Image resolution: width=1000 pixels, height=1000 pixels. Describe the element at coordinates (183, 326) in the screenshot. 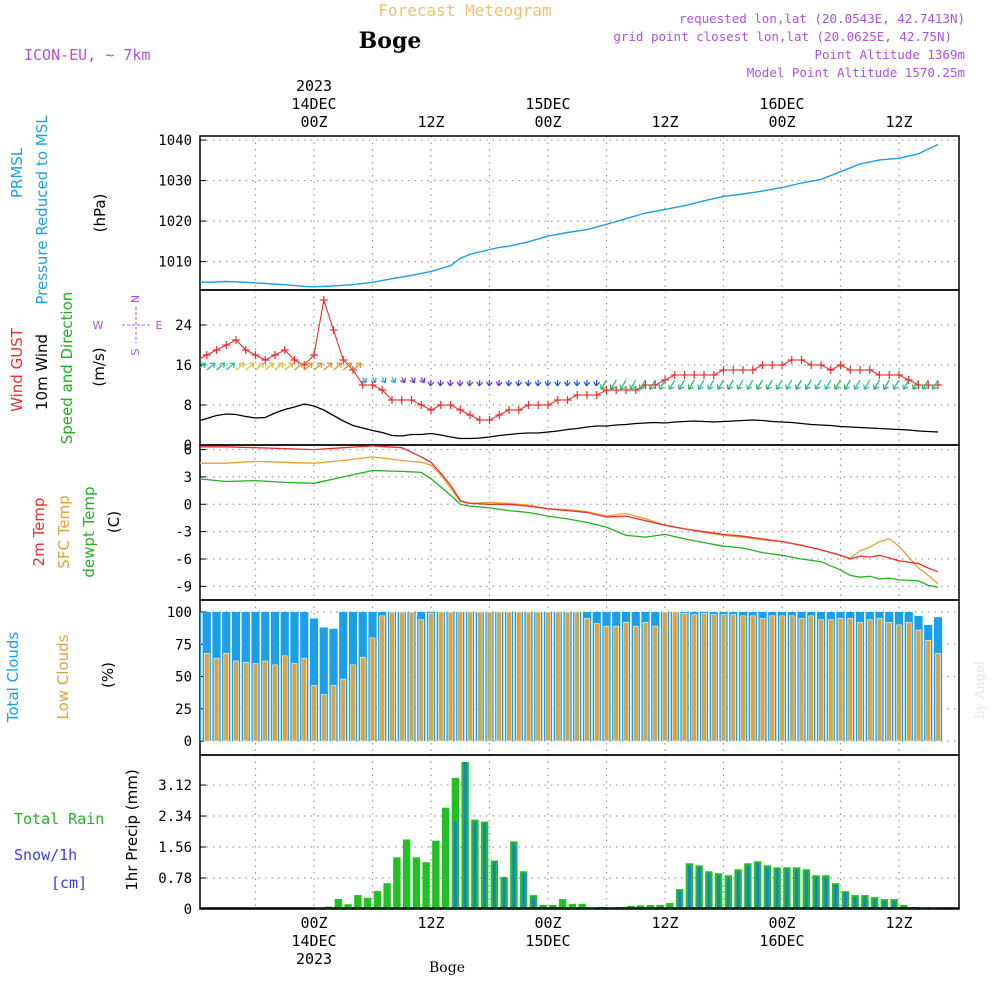

I see `wind-ytick-label: 24` at that location.